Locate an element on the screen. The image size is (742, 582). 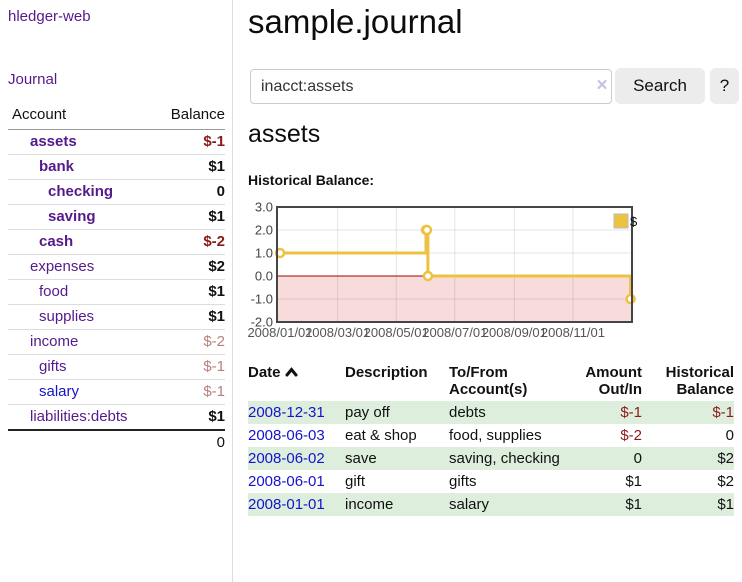
register-row: 2008-01-01 income salary $1 $1 is located at coordinates (491, 504).